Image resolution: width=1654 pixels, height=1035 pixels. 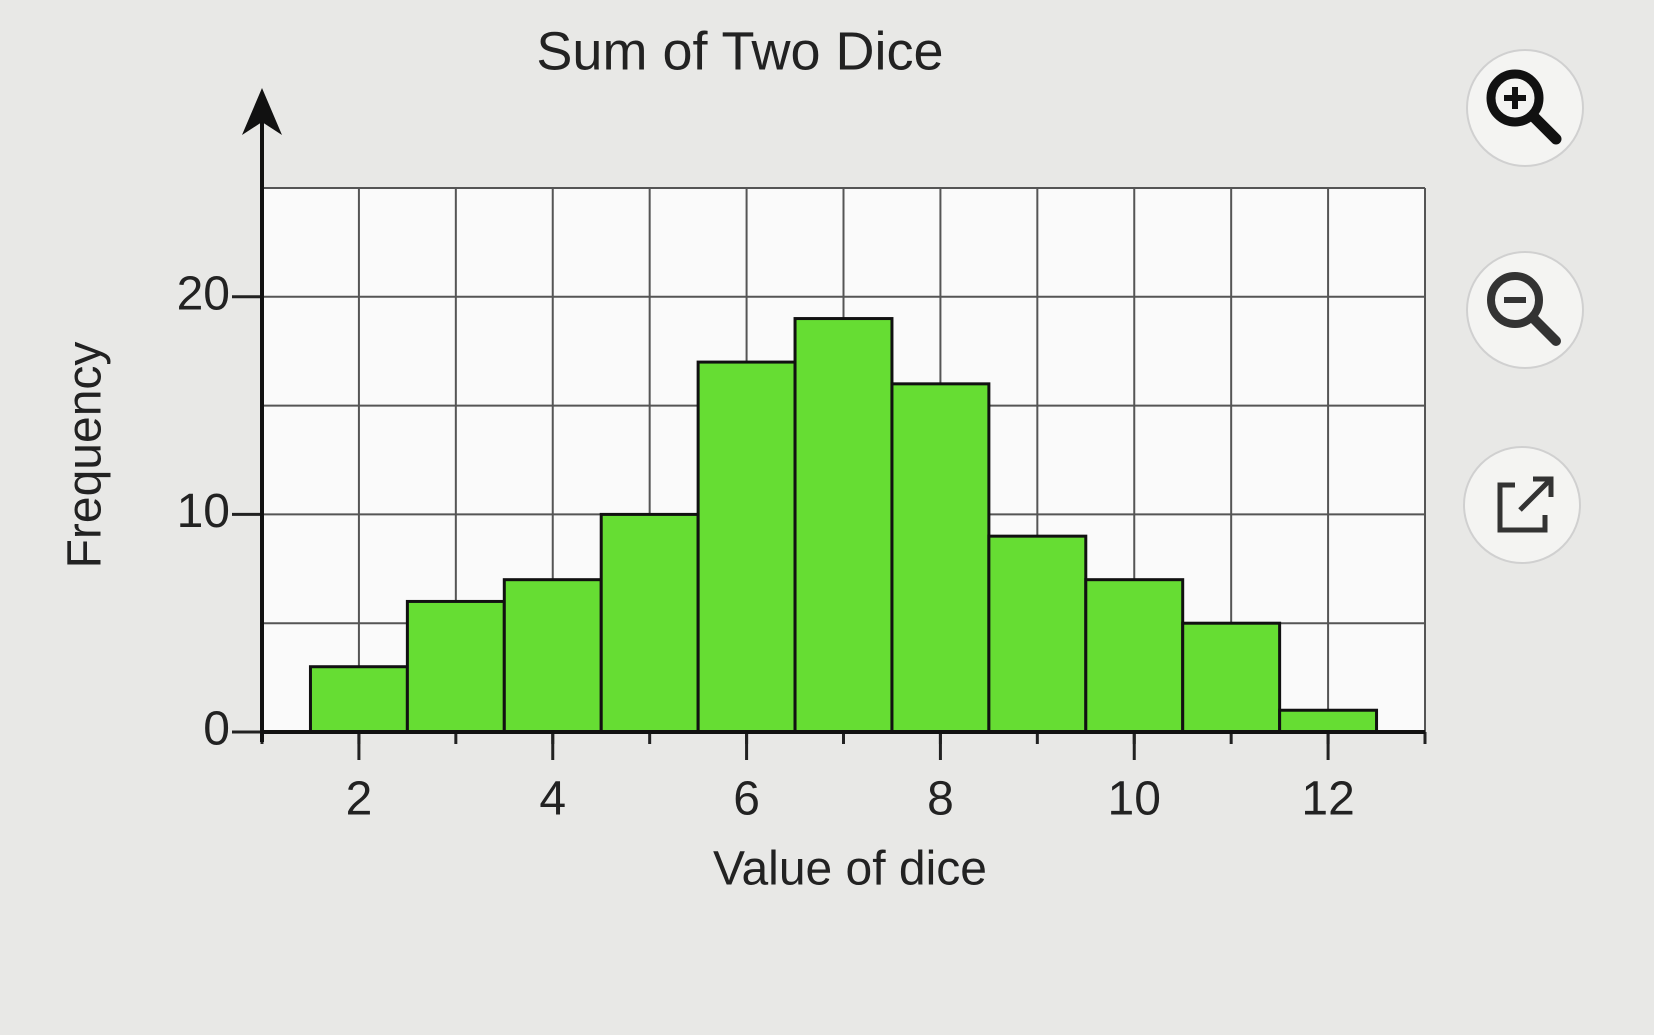 I want to click on y-tick-label: 0, so click(x=216, y=729).